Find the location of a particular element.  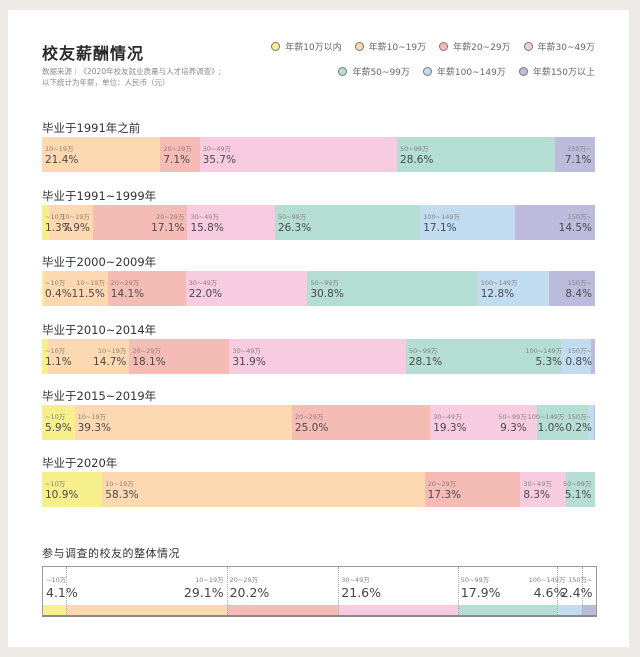

segment-label: 150万~ 0.8% is located at coordinates (578, 358).